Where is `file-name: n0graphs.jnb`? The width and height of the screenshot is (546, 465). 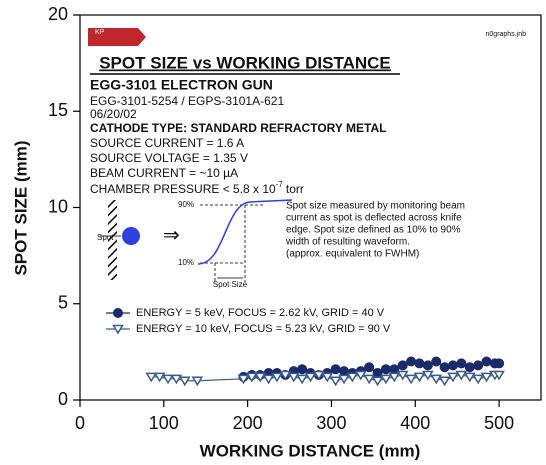
file-name: n0graphs.jnb is located at coordinates (506, 34).